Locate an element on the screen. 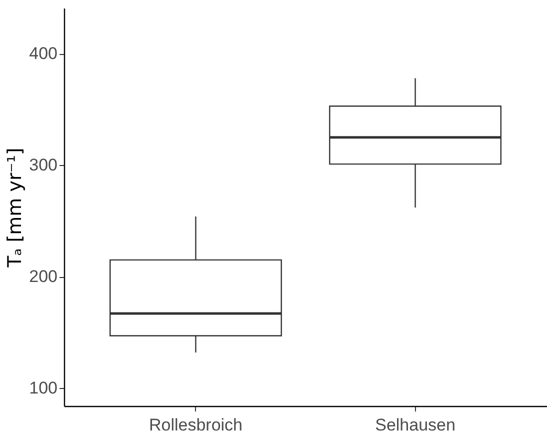 Image resolution: width=547 pixels, height=441 pixels. y-axis-title: Tₐ [mm yr⁻¹] is located at coordinates (15, 208).